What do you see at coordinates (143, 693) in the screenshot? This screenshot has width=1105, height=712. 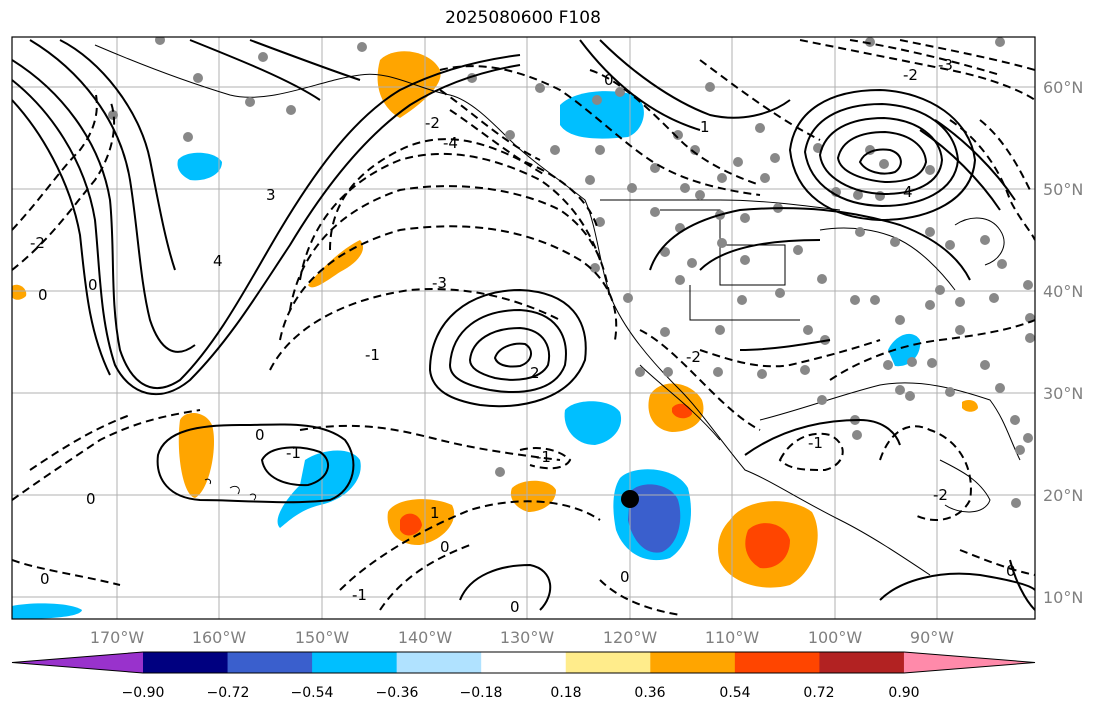 I see `colorbar-tick-label: −0.90` at bounding box center [143, 693].